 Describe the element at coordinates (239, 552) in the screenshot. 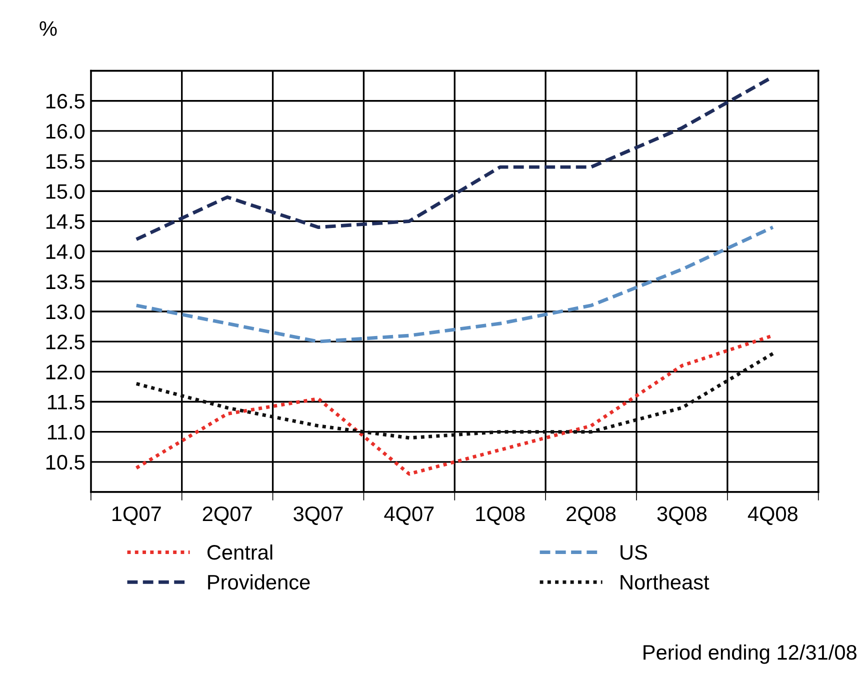

I see `legend-label: Central` at that location.